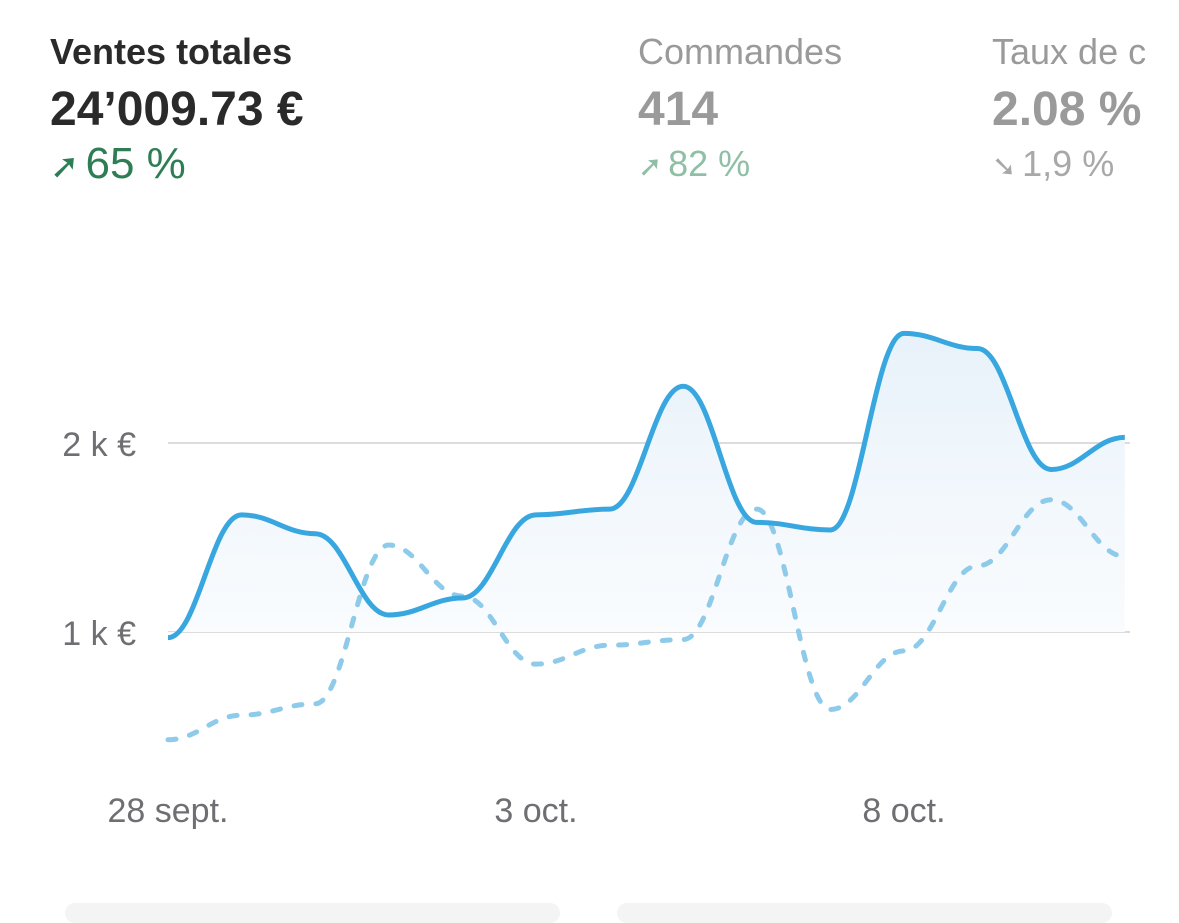  Describe the element at coordinates (99, 634) in the screenshot. I see `y-tick-label: 1 k €` at that location.